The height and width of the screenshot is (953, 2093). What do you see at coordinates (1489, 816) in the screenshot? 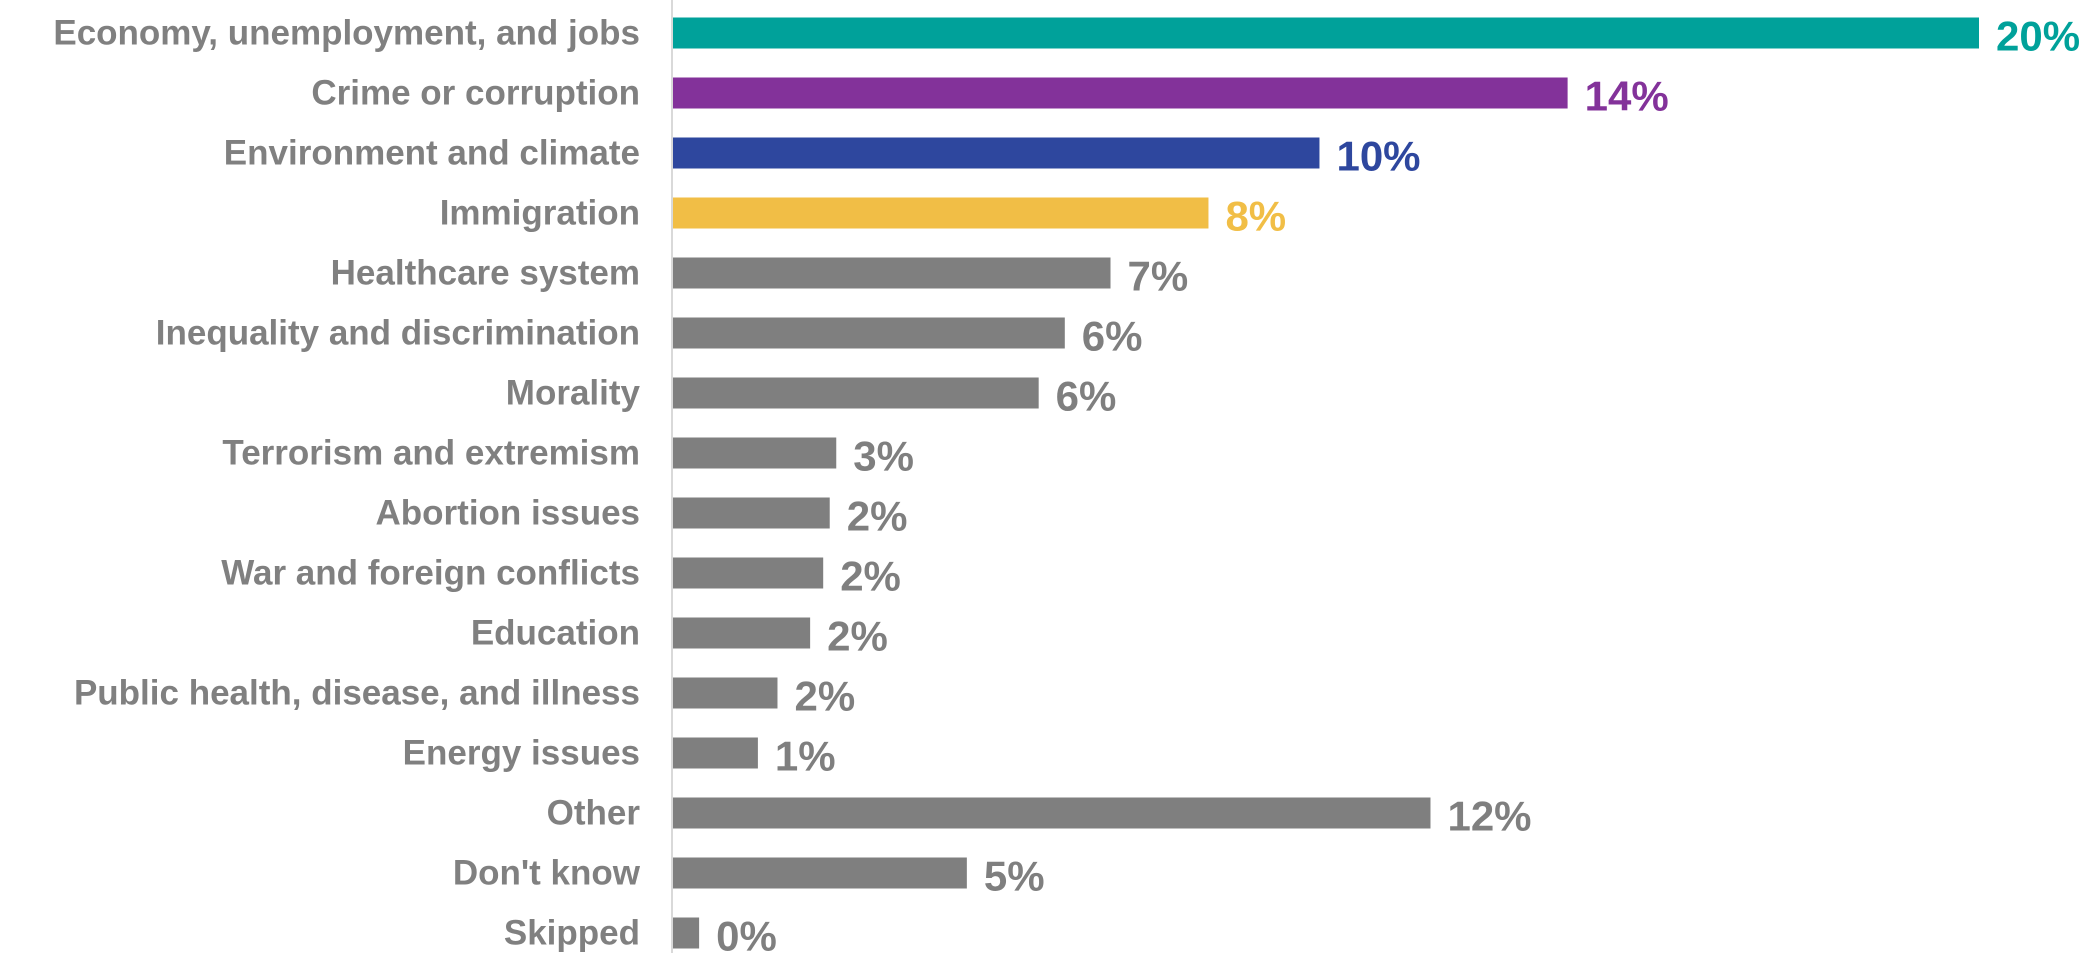
I see `value-label: 12%` at bounding box center [1489, 816].